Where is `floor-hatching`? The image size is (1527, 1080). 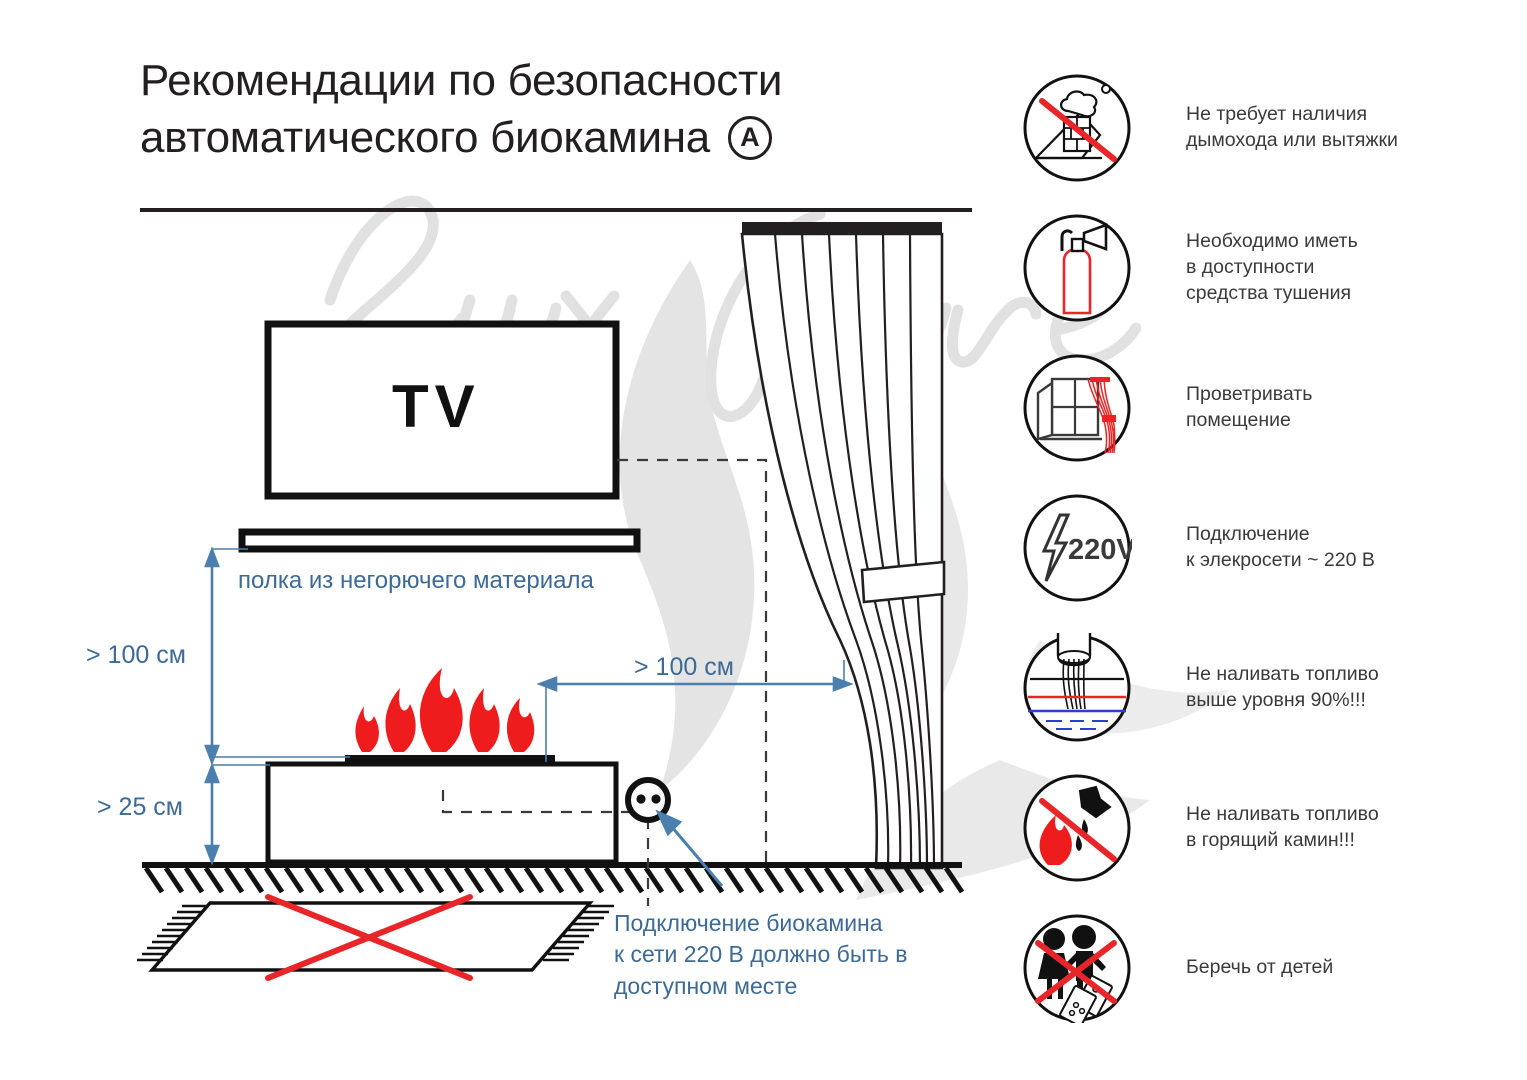
floor-hatching is located at coordinates (553, 878).